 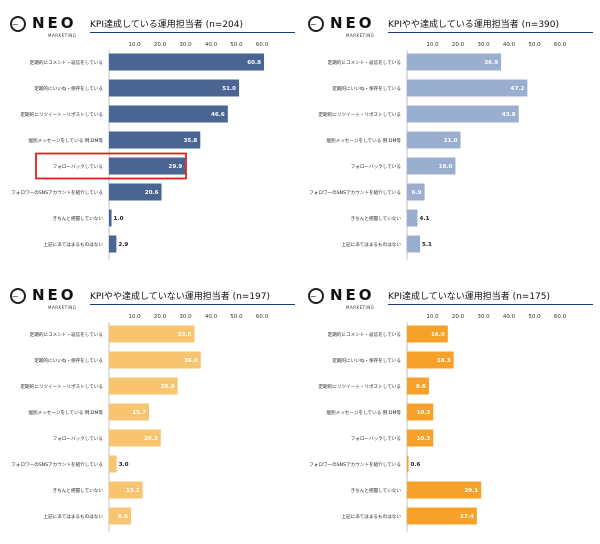 I want to click on bar-value-label: 26.9, so click(x=168, y=387).